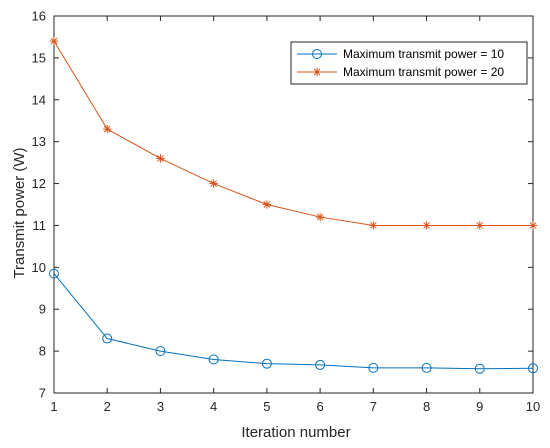  What do you see at coordinates (426, 406) in the screenshot?
I see `x-tick-label: 8` at bounding box center [426, 406].